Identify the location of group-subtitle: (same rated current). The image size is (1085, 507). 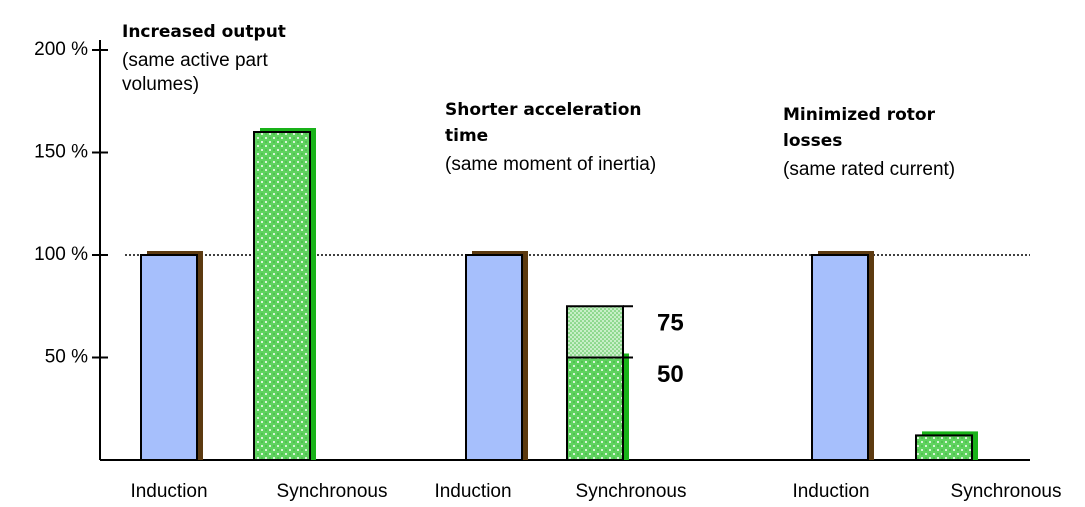
(869, 169).